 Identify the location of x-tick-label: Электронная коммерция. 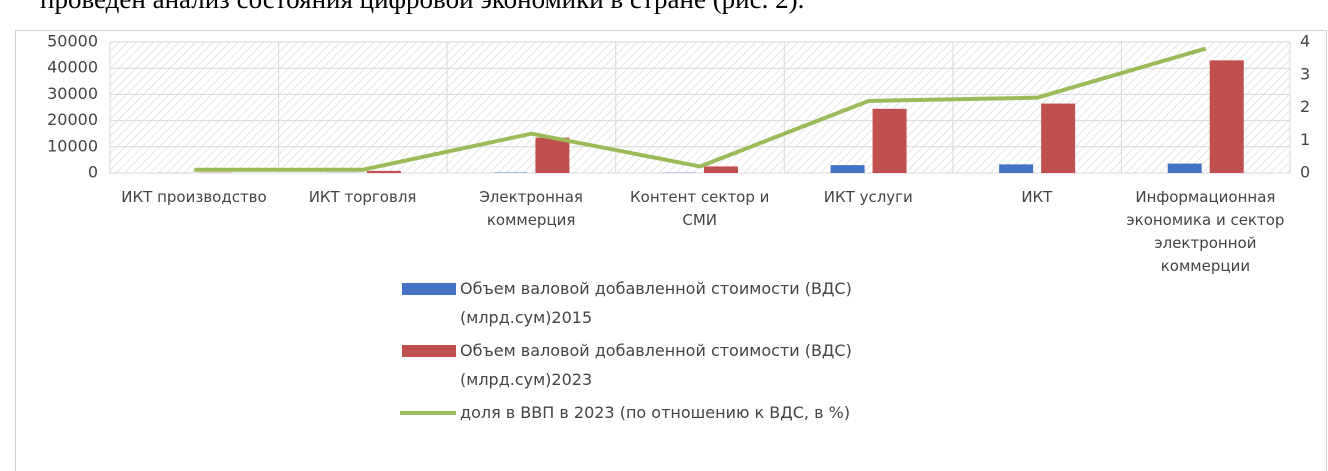
(531, 208).